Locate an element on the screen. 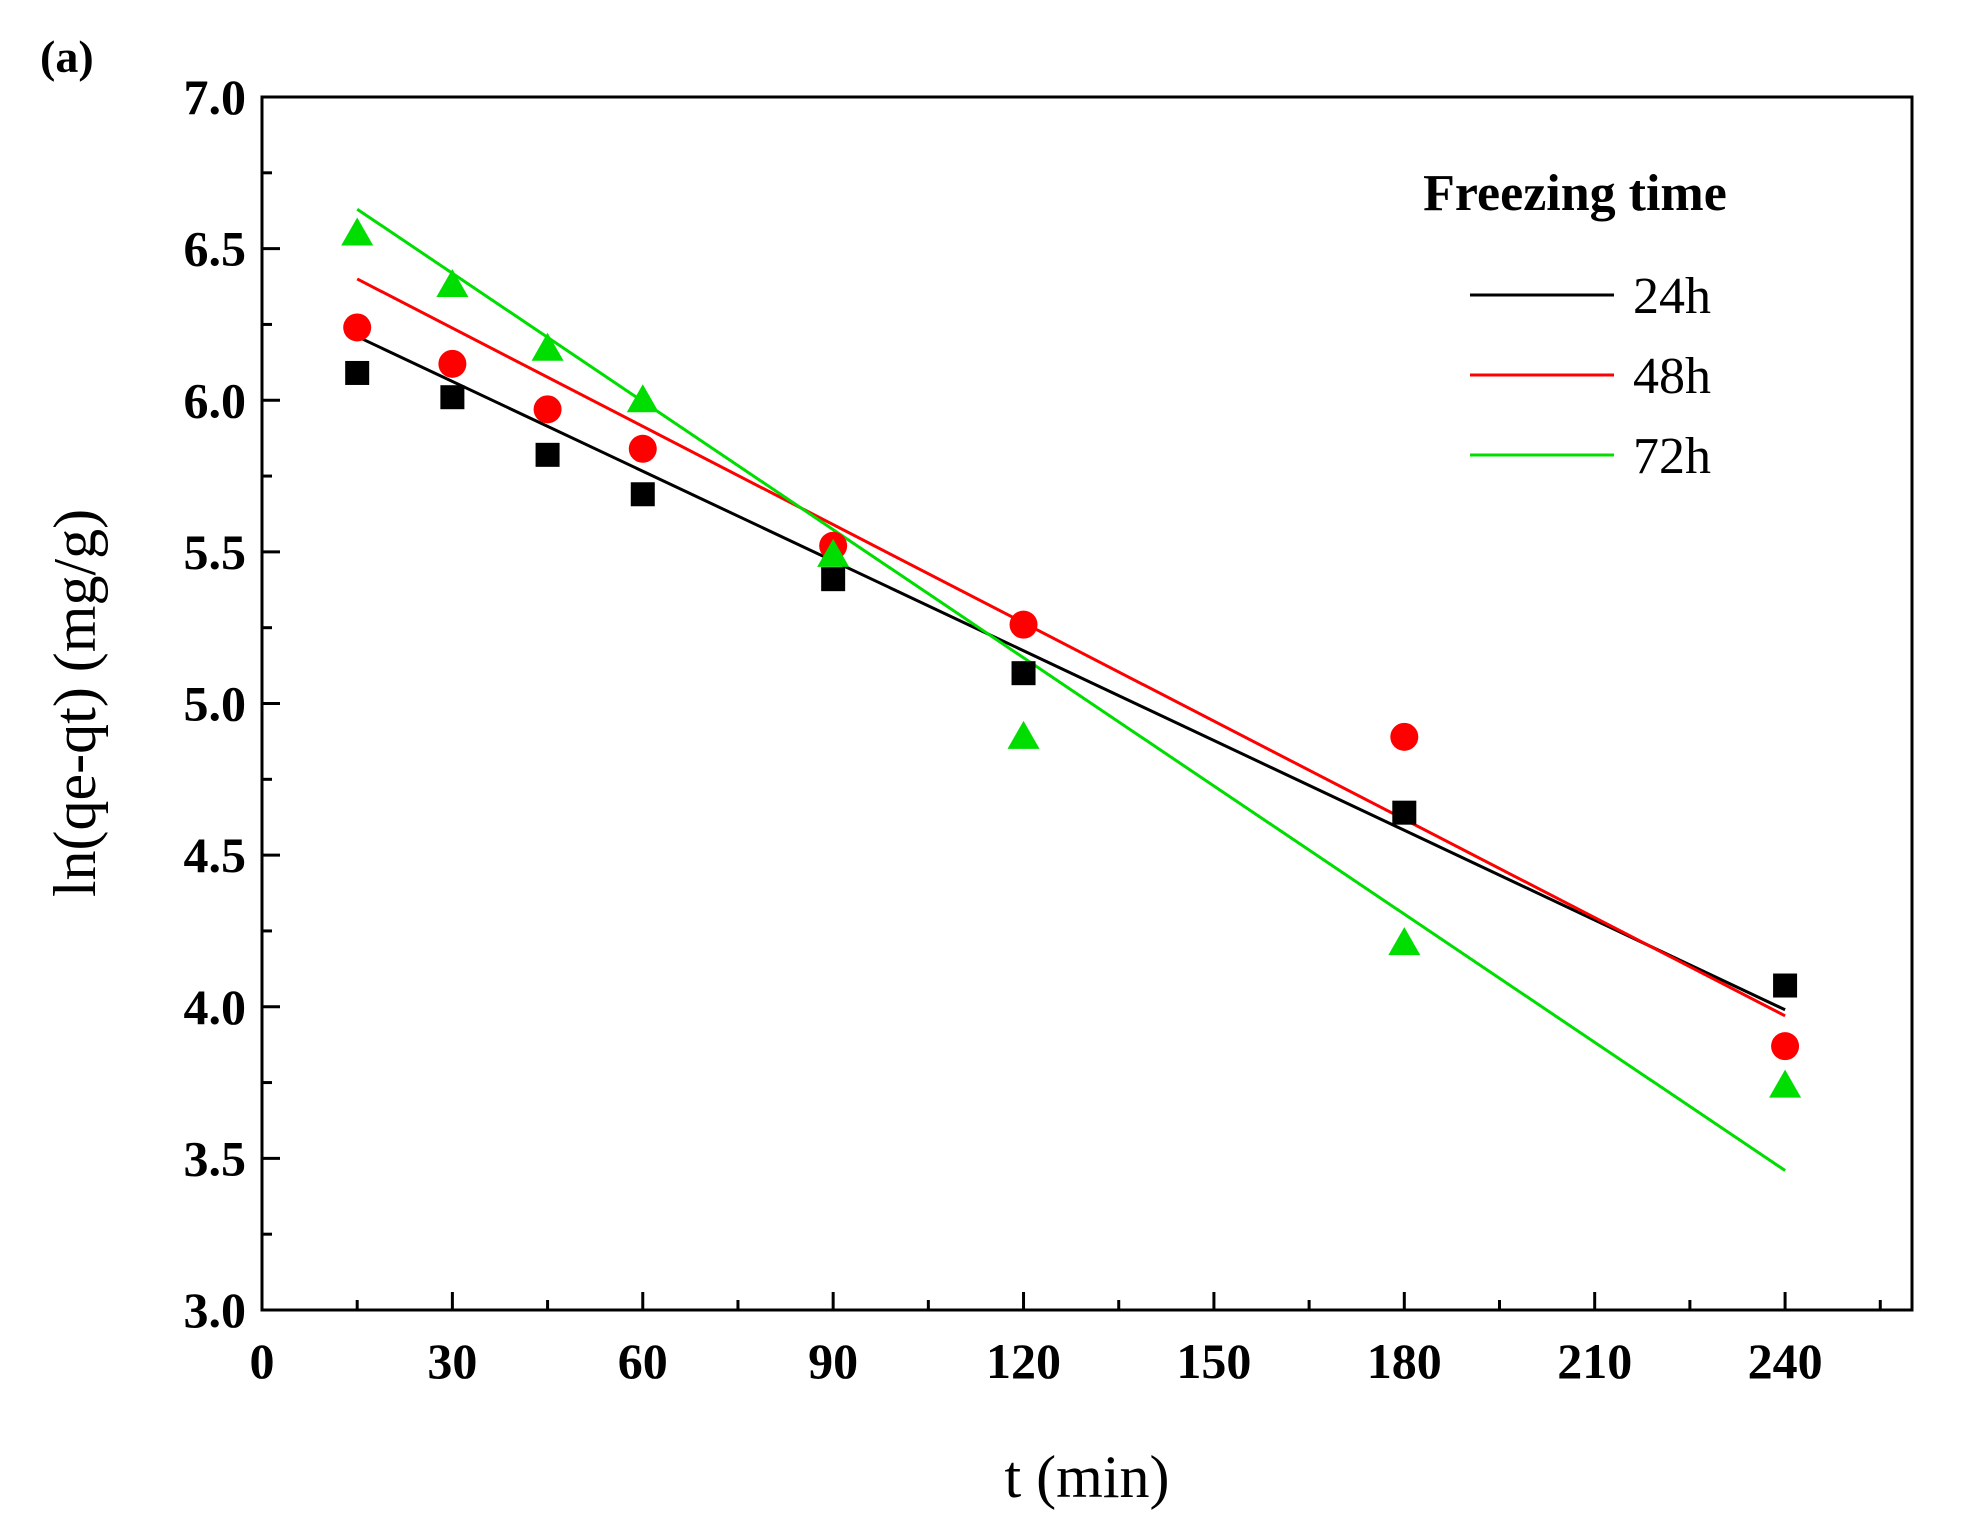  y-axis-title: ln(qe-qt) (mg/g) is located at coordinates (75, 703).